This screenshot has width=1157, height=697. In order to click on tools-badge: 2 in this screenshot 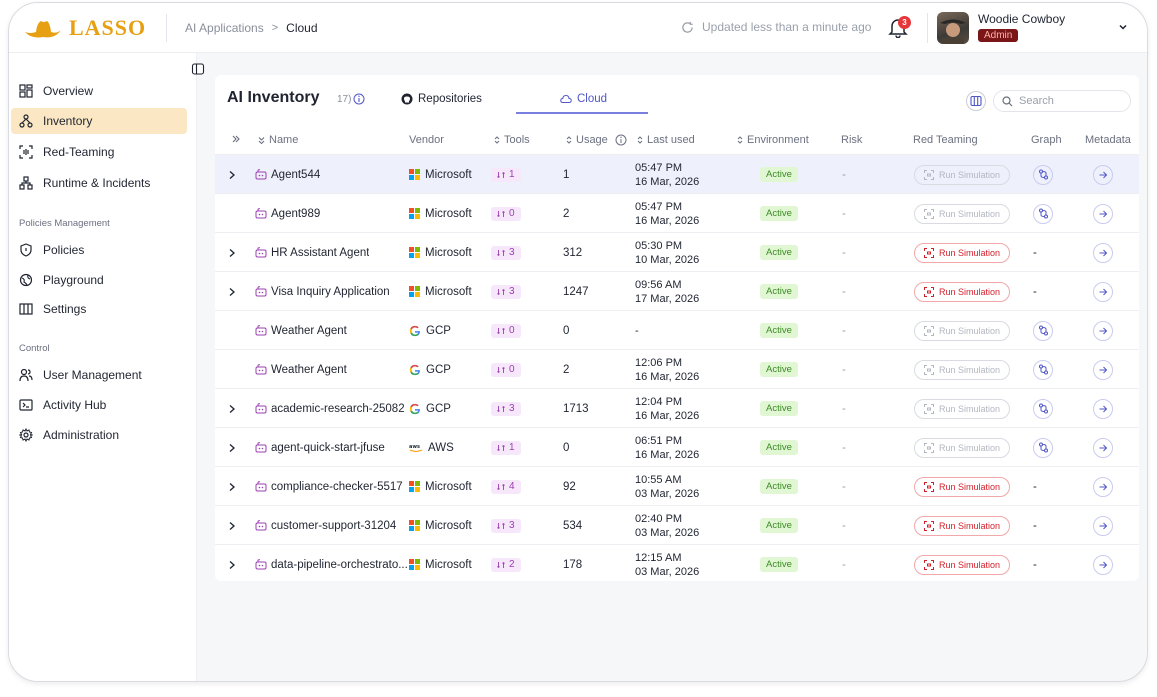, I will do `click(506, 564)`.